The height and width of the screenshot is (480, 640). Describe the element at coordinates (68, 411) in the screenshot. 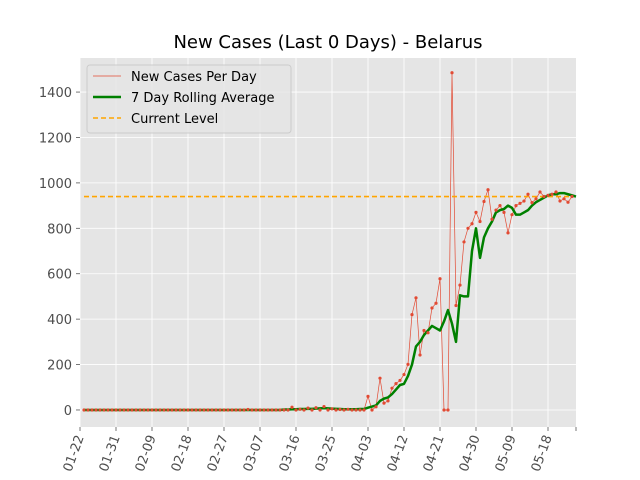

I see `y-tick-label: 0` at that location.